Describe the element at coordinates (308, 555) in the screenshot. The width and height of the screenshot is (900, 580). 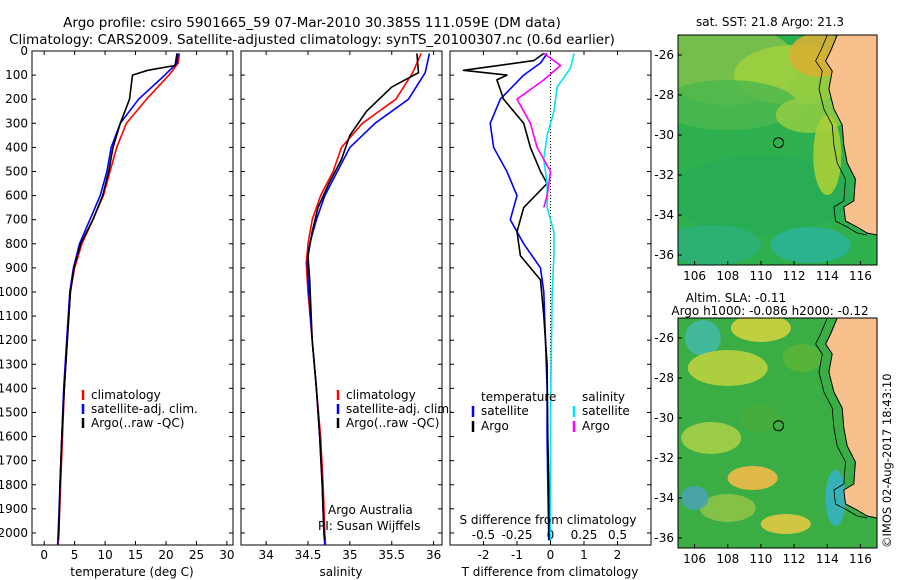
I see `salinity-xtick-label: 34.5` at that location.